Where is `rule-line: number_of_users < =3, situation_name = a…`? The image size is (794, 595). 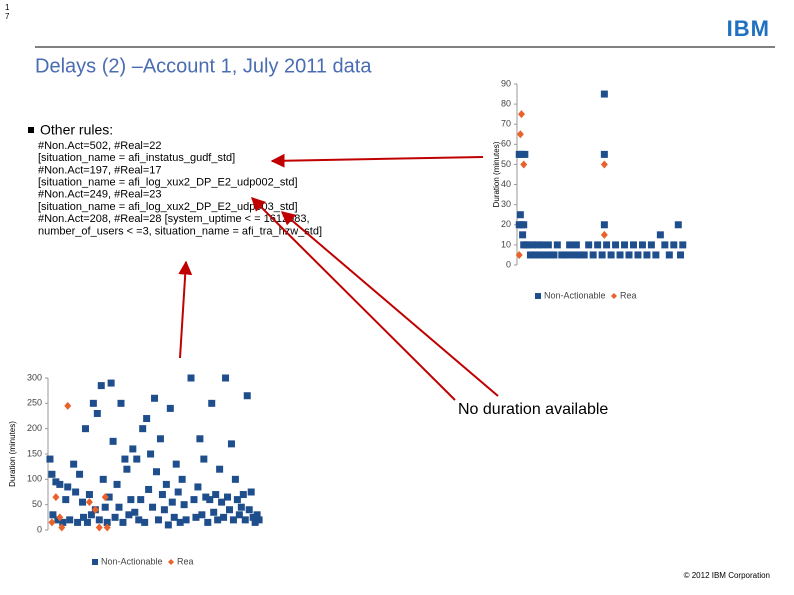 rule-line: number_of_users < =3, situation_name = a… is located at coordinates (180, 231).